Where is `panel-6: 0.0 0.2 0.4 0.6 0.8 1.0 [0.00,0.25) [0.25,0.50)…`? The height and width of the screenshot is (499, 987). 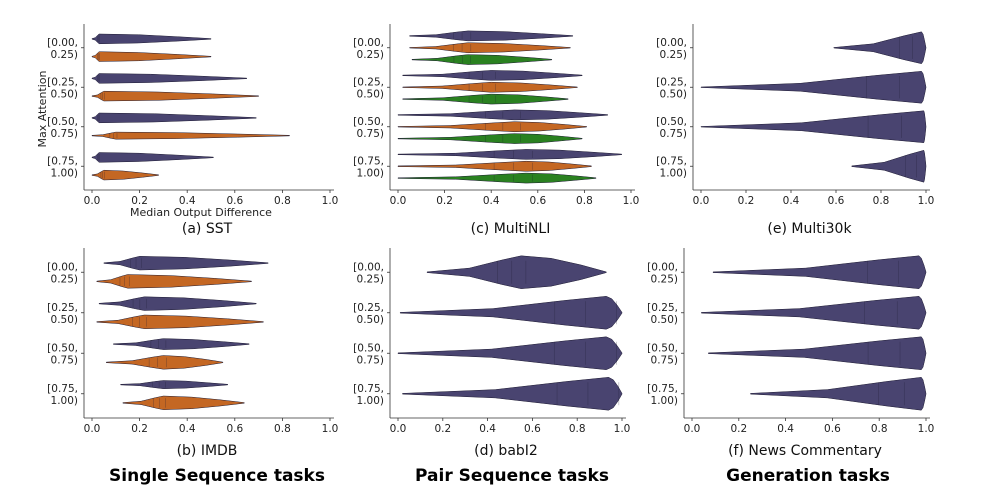
panel-6: 0.0 0.2 0.4 0.6 0.8 1.0 [0.00,0.25) [0.25,0.50)… is located at coordinates (790, 353).